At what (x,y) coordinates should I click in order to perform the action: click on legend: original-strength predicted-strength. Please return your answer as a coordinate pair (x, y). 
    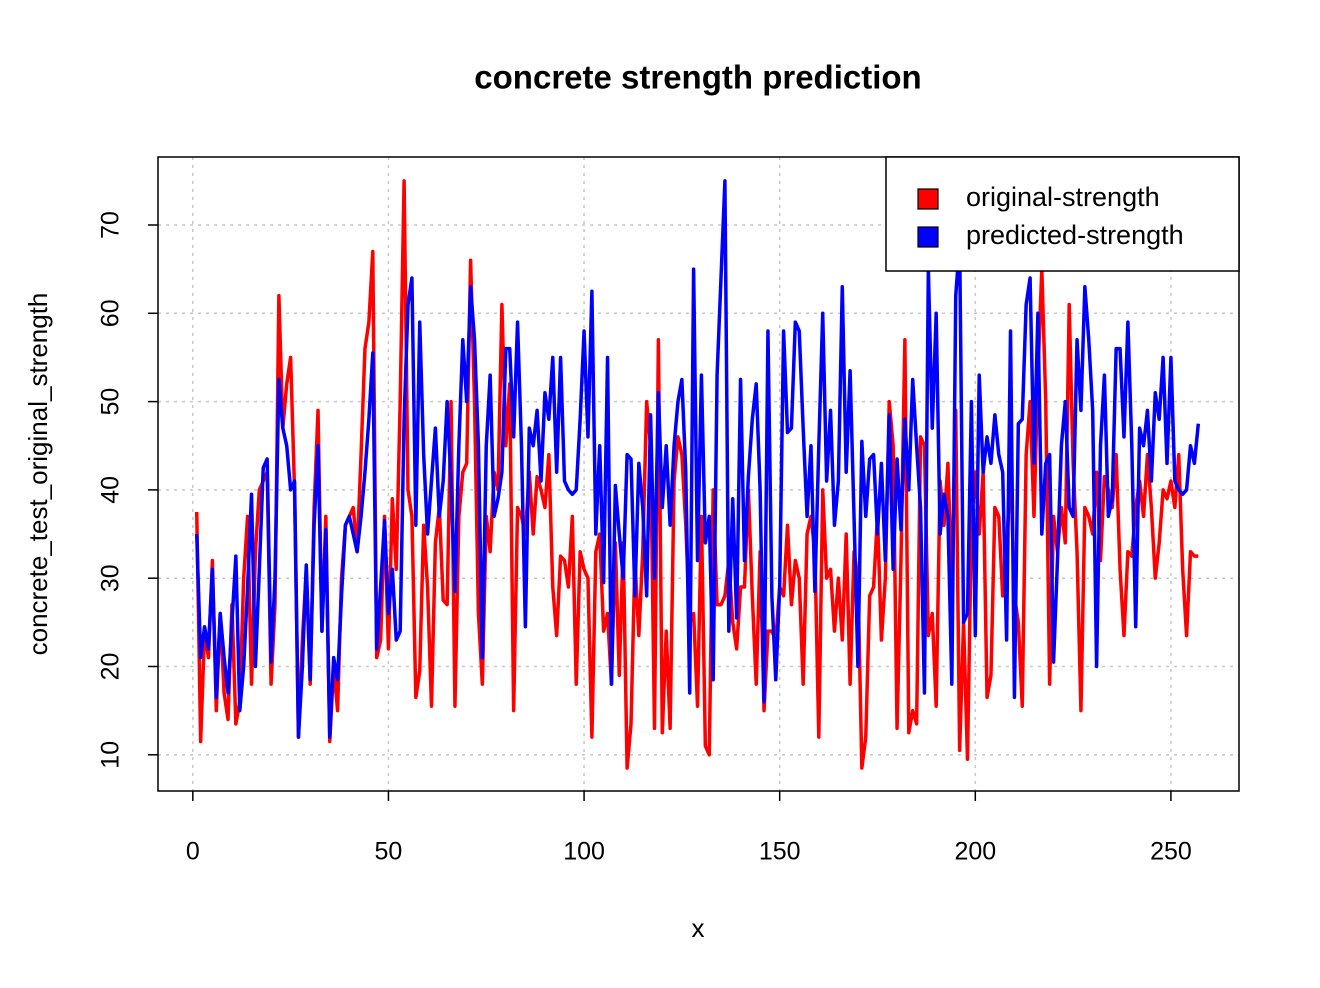
    Looking at the image, I should click on (1062, 214).